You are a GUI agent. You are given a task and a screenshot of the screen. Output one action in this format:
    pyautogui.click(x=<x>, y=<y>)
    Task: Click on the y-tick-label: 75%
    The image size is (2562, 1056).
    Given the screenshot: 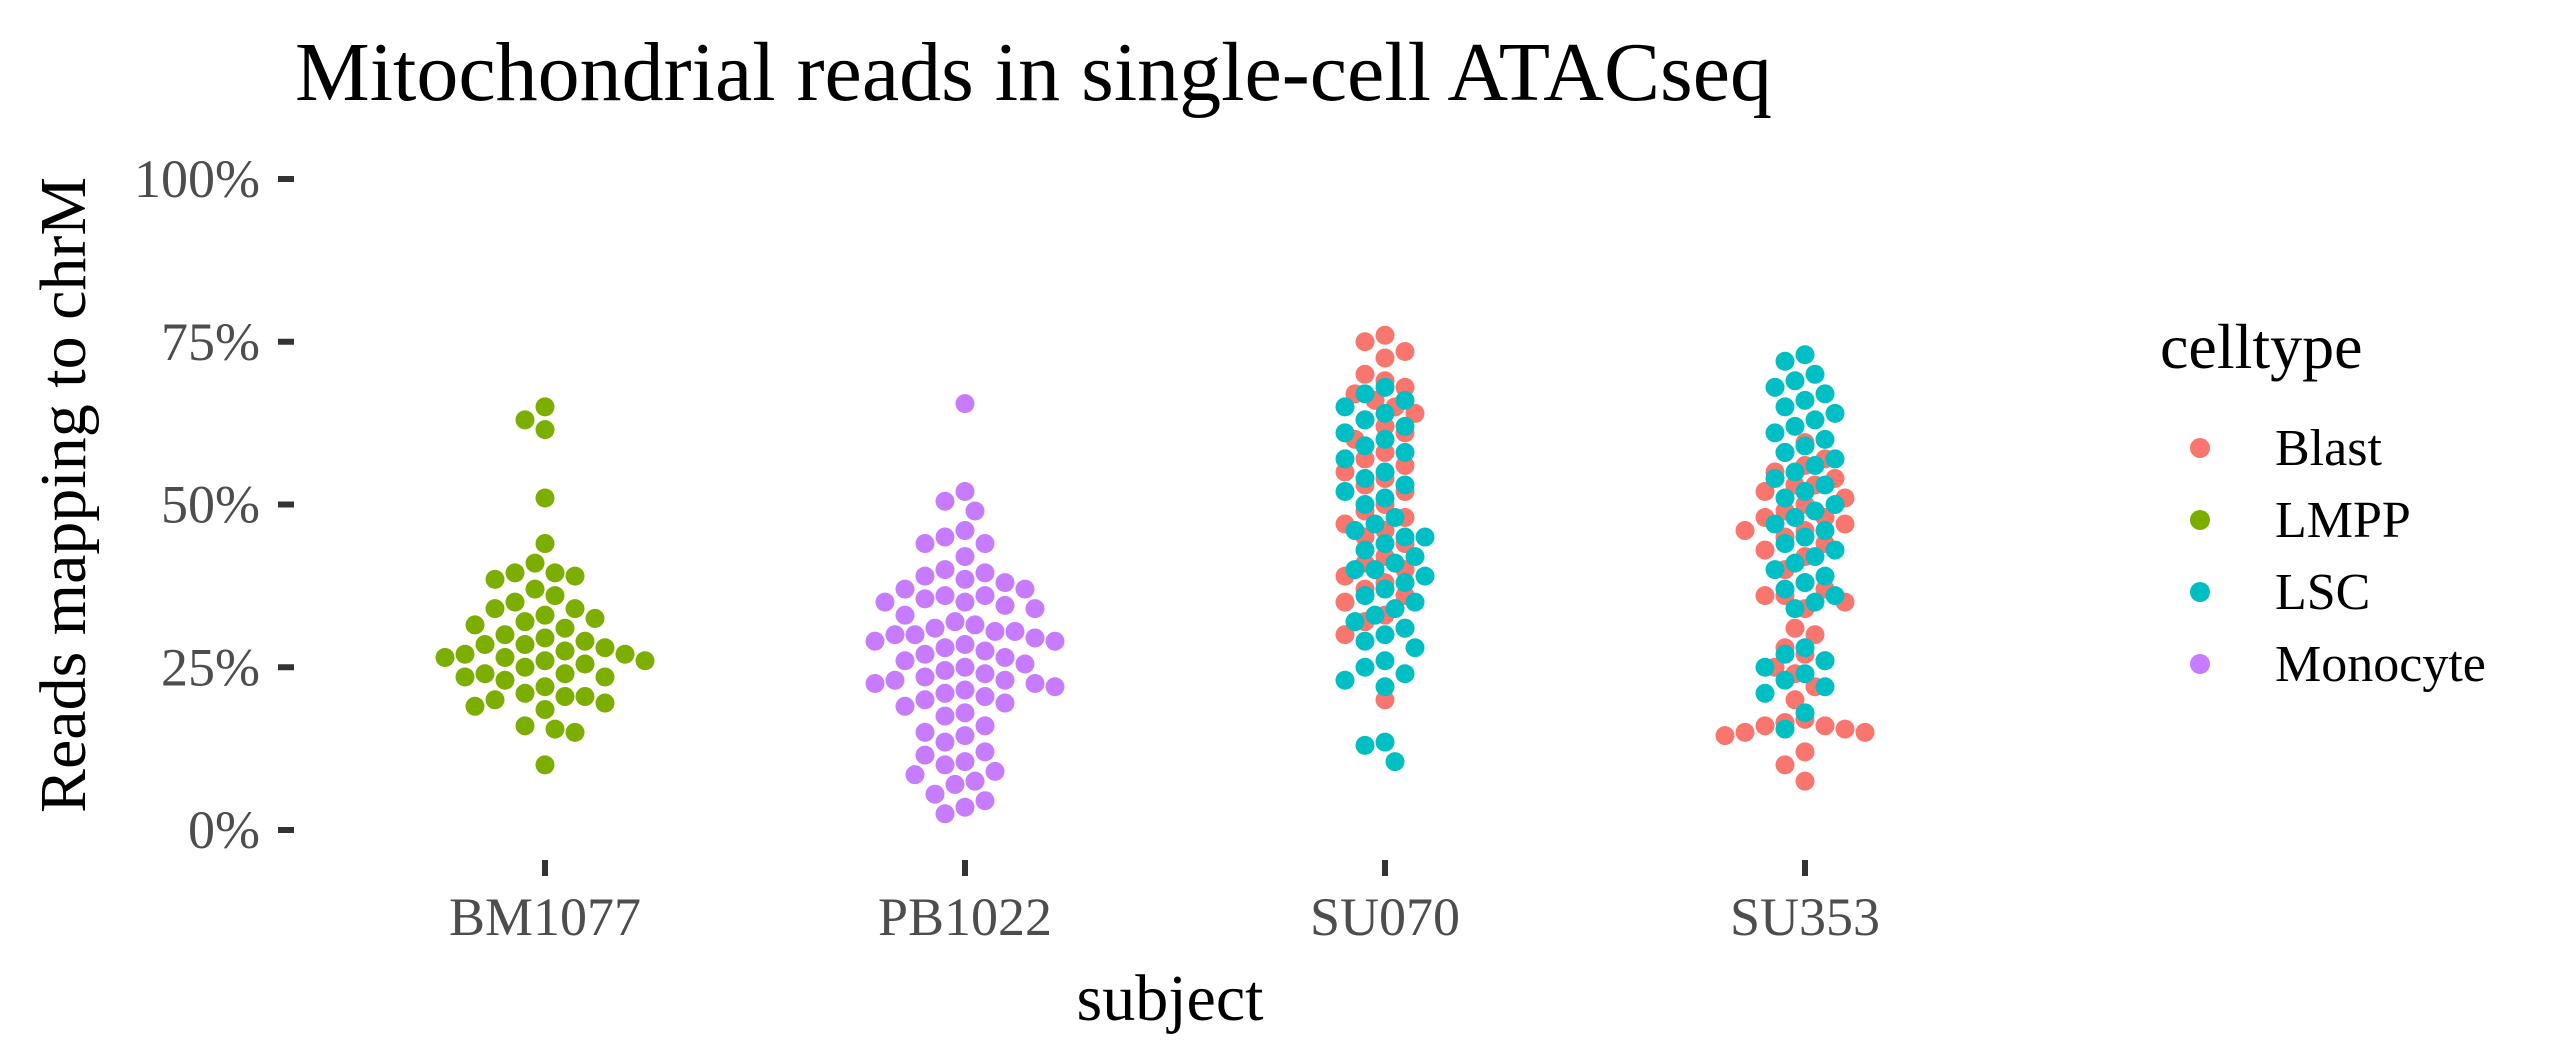 What is the action you would take?
    pyautogui.click(x=210, y=342)
    